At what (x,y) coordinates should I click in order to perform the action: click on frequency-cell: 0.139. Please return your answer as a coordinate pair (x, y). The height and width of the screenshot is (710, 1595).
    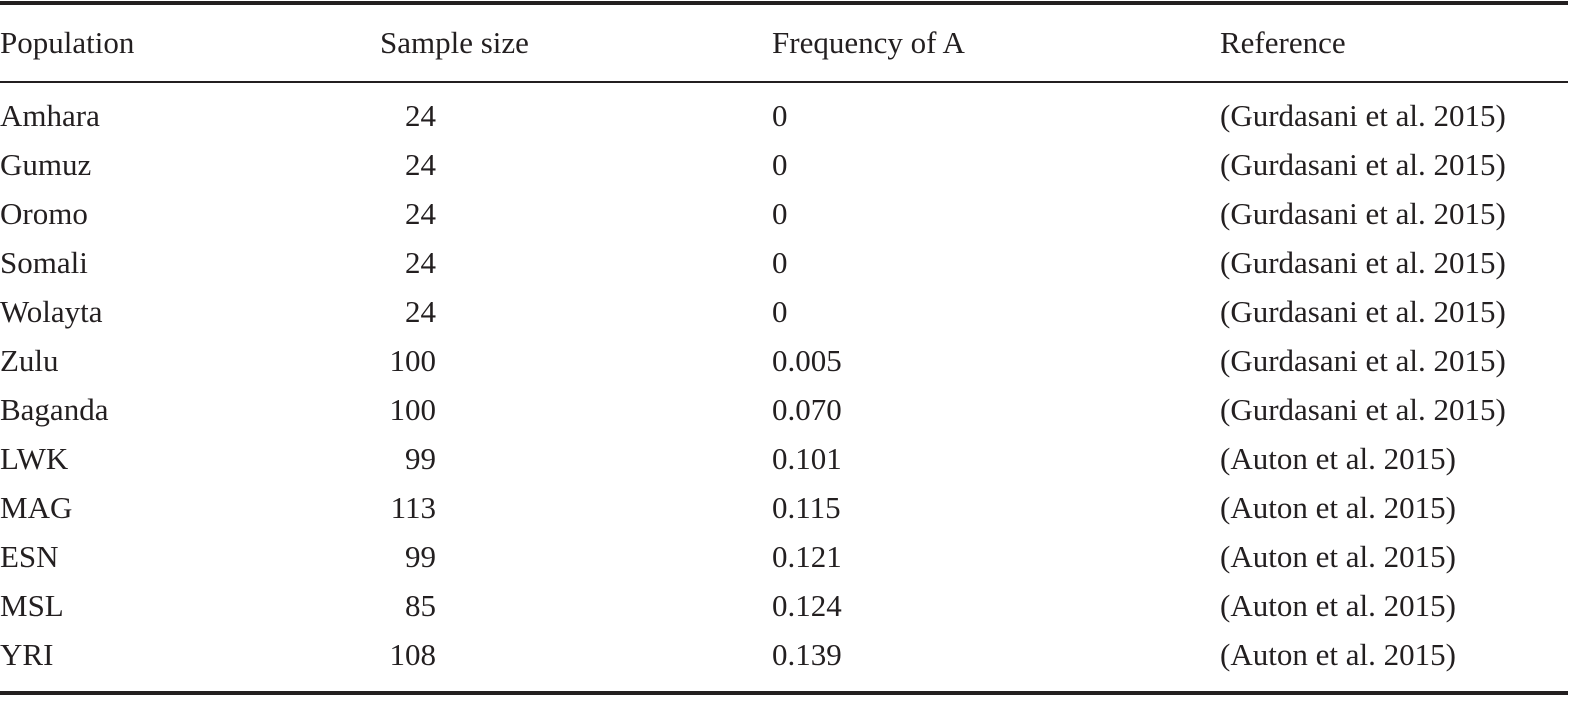
    Looking at the image, I should click on (807, 654).